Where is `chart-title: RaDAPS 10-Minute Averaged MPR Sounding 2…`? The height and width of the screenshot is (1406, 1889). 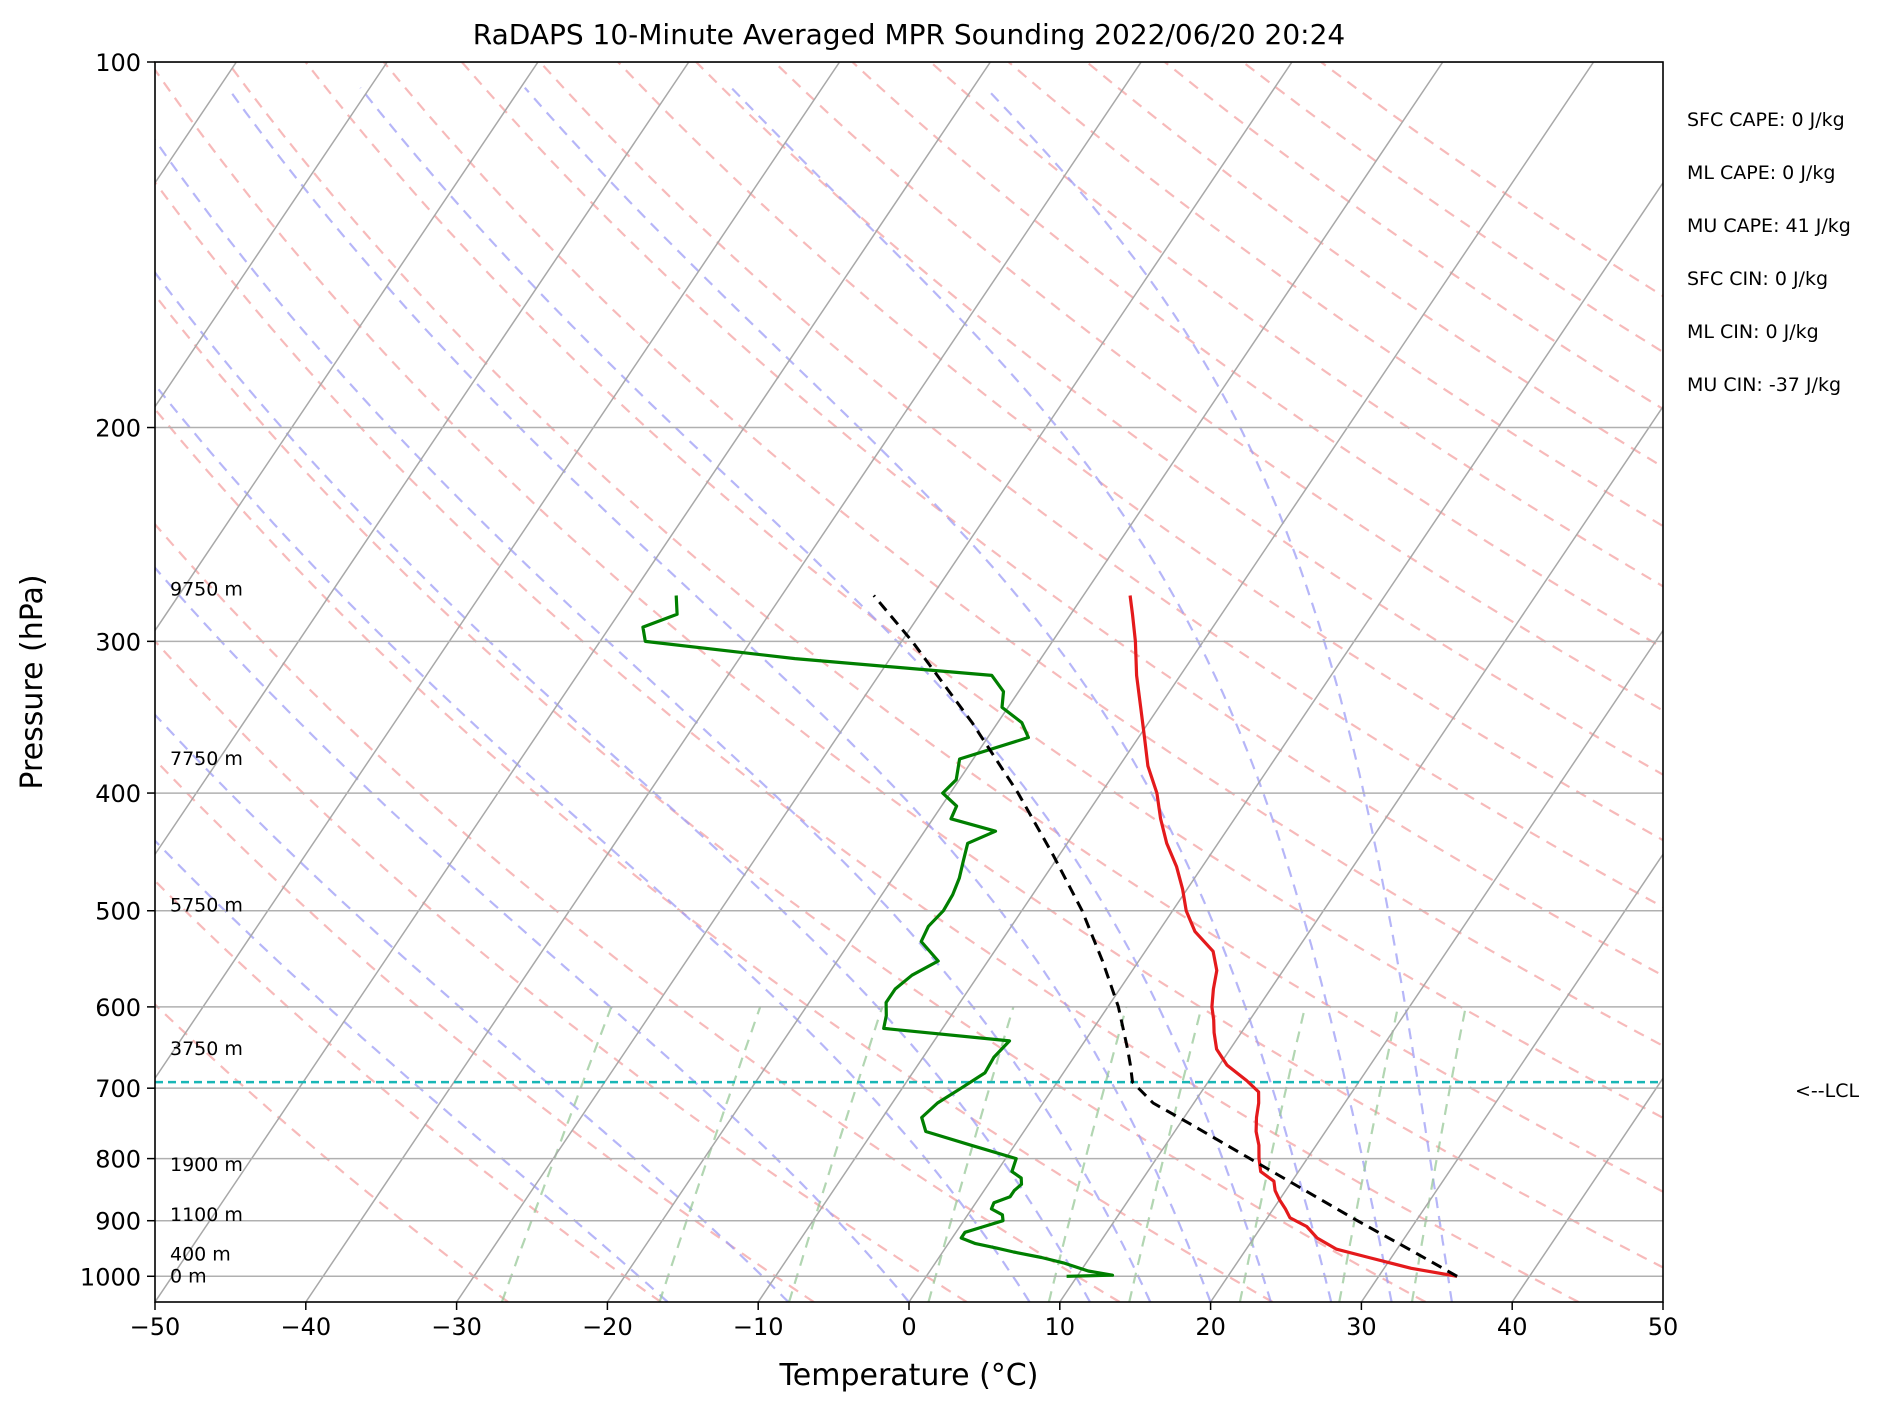 chart-title: RaDAPS 10-Minute Averaged MPR Sounding 2… is located at coordinates (909, 34).